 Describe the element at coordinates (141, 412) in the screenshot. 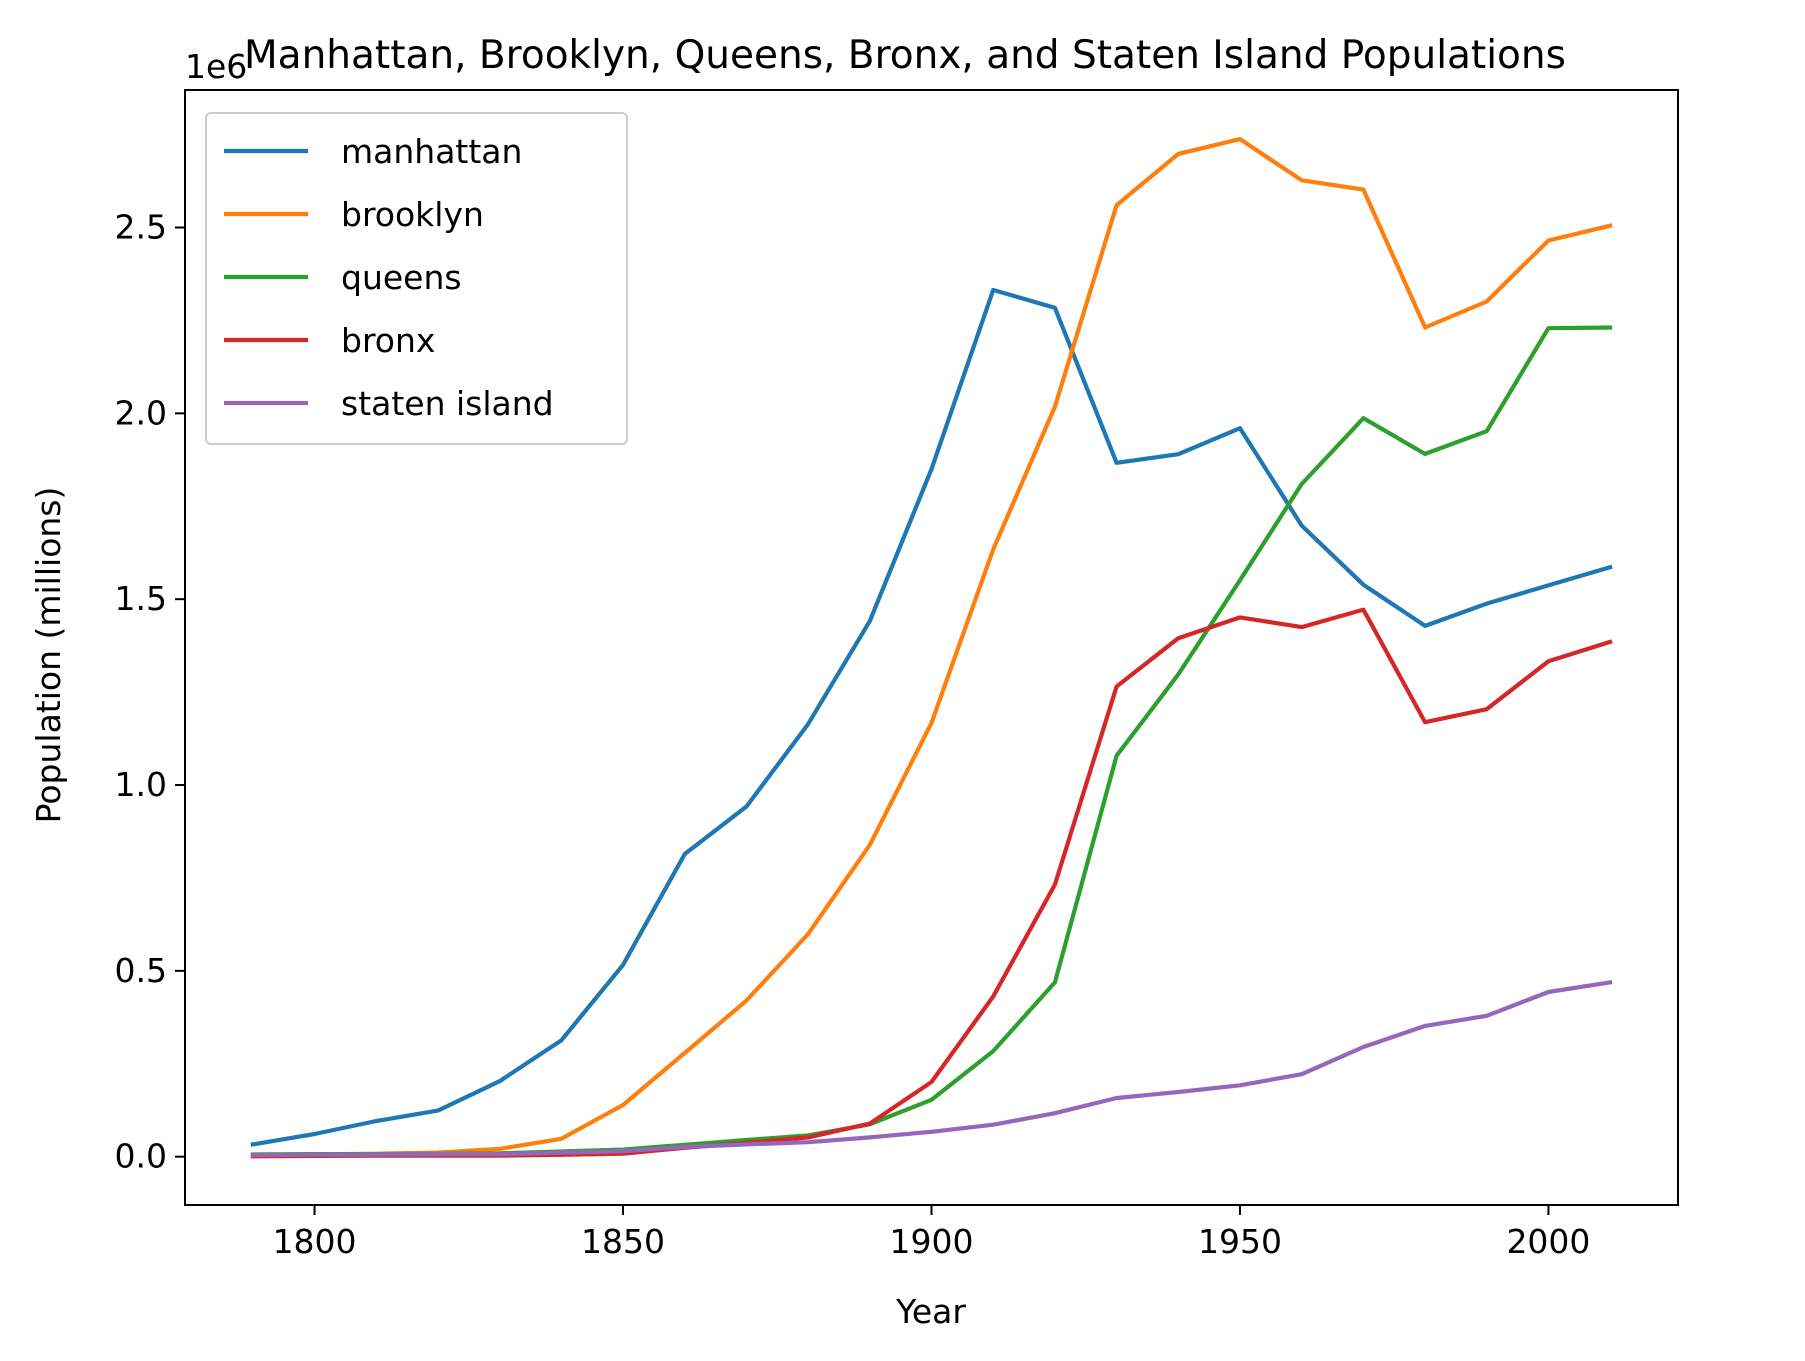

I see `y-tick-label: 2.0` at that location.